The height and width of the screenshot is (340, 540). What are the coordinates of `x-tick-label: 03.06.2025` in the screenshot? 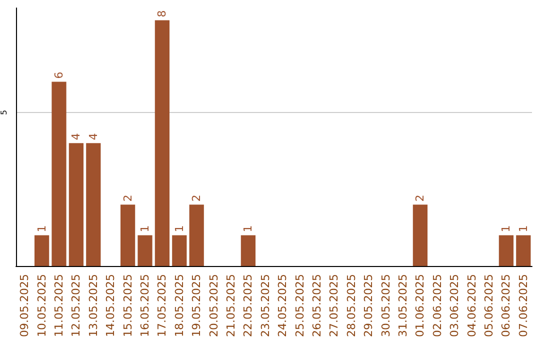 It's located at (455, 306).